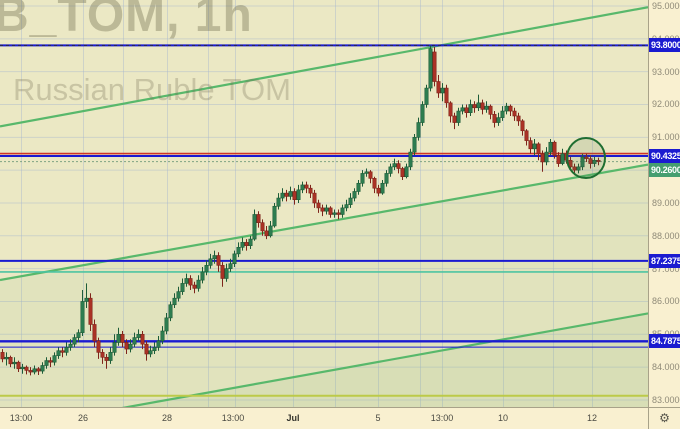  I want to click on price-tick-label: 95.0000, so click(666, 6).